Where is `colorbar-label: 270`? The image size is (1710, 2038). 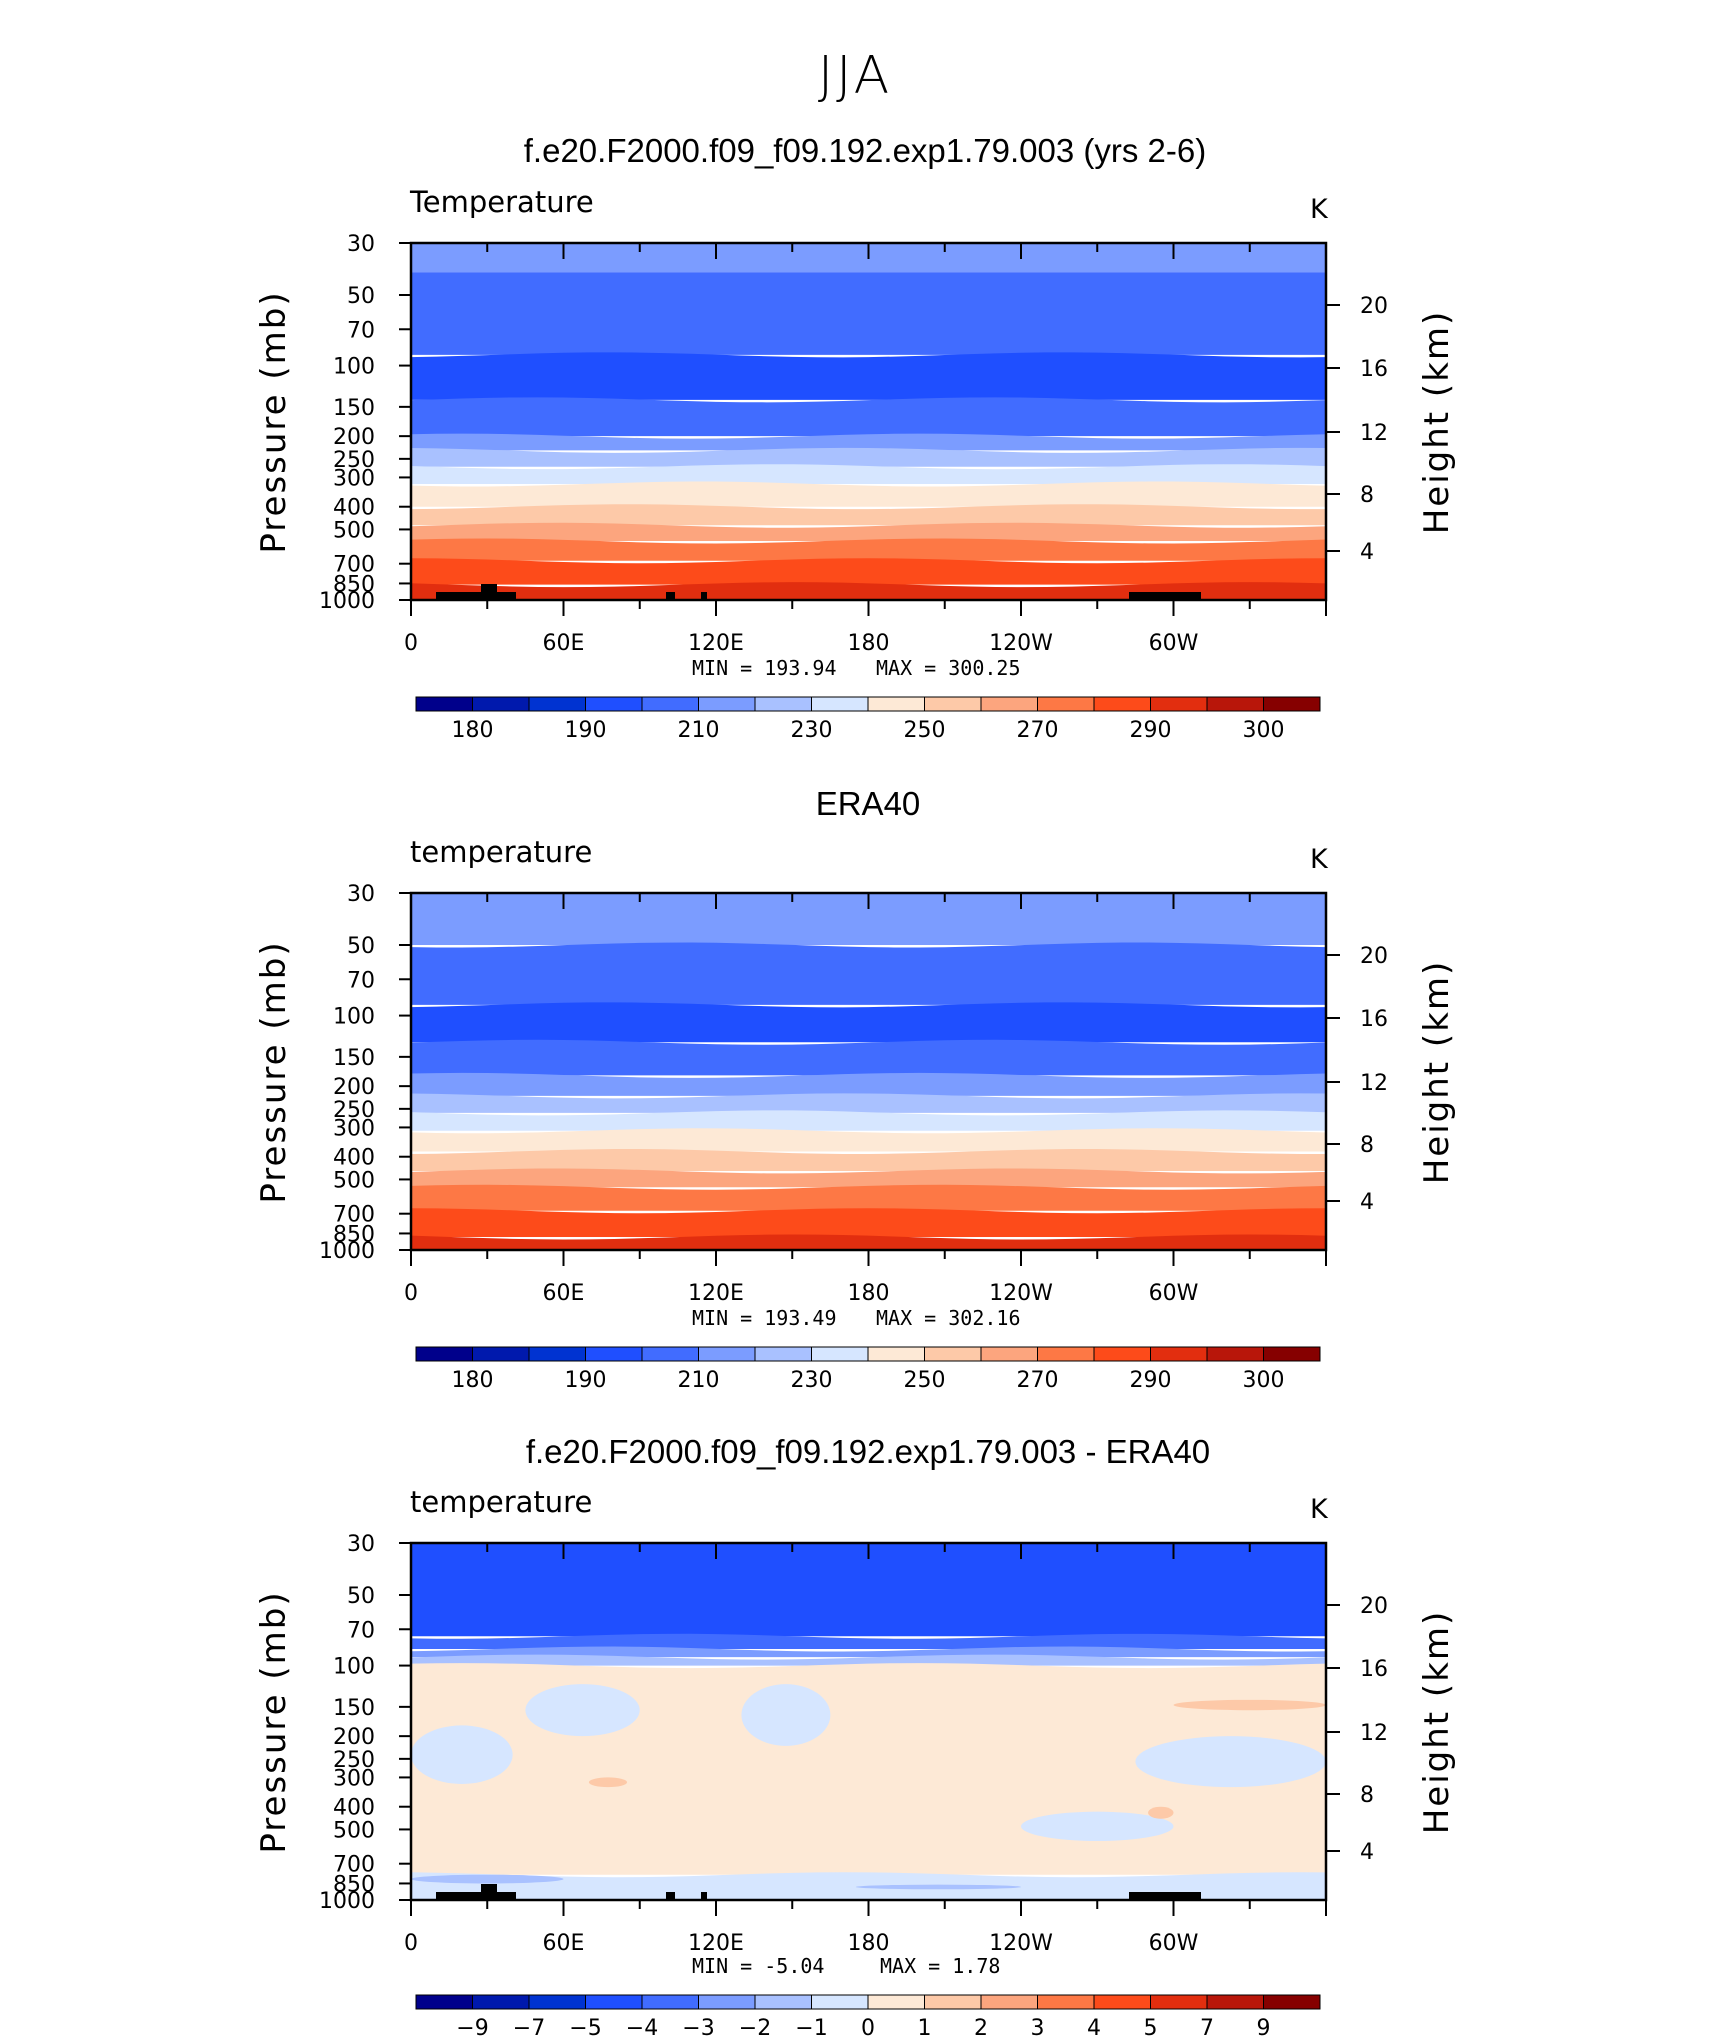 colorbar-label: 270 is located at coordinates (1038, 1380).